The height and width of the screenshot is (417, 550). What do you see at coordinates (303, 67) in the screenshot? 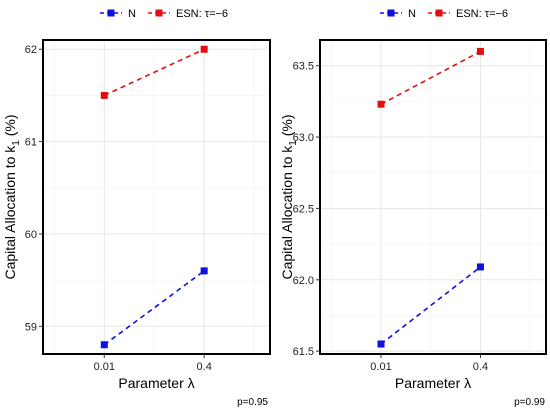
I see `y-tick-label: 63.5` at bounding box center [303, 67].